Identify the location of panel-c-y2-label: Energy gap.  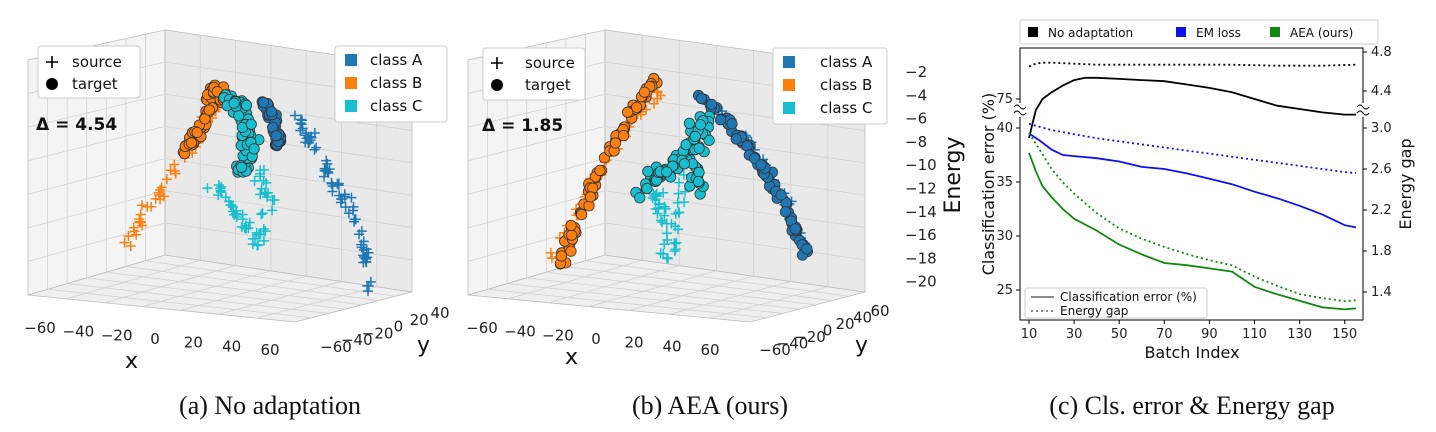
(1405, 183).